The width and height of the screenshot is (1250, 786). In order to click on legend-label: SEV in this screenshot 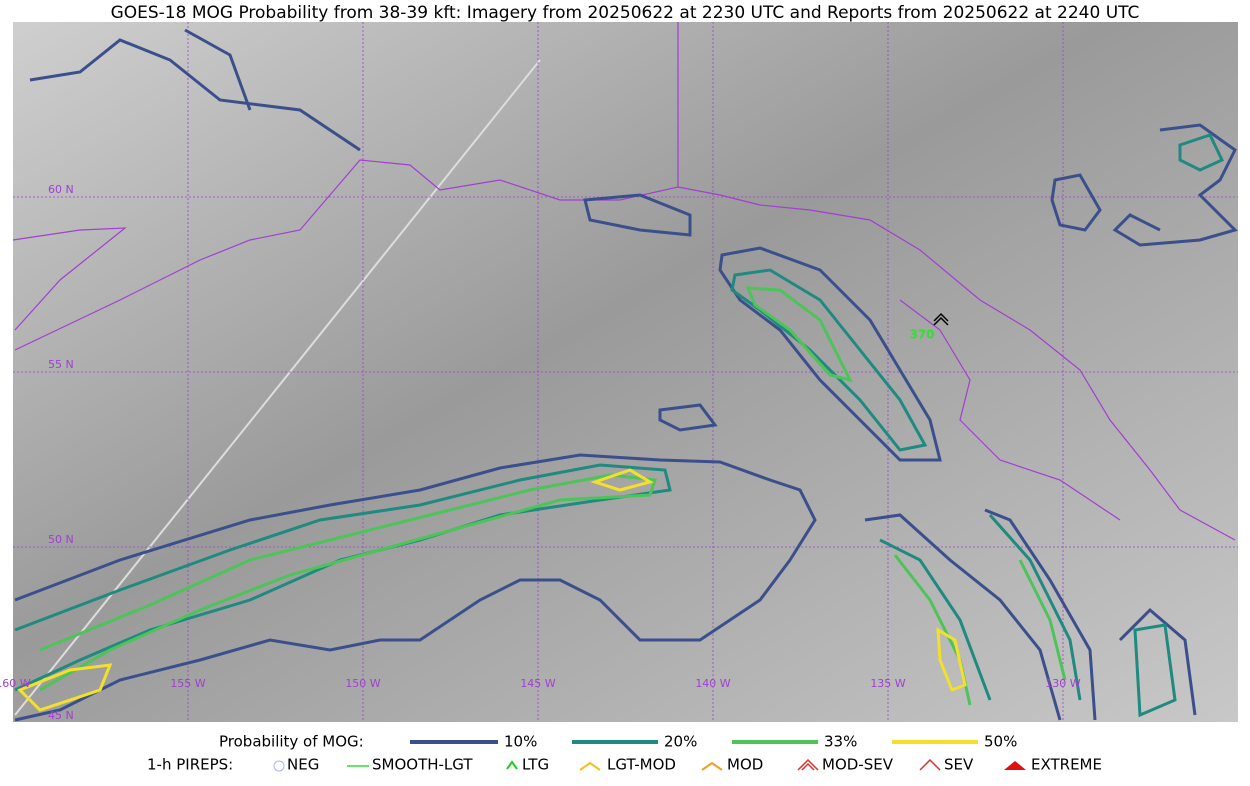, I will do `click(959, 765)`.